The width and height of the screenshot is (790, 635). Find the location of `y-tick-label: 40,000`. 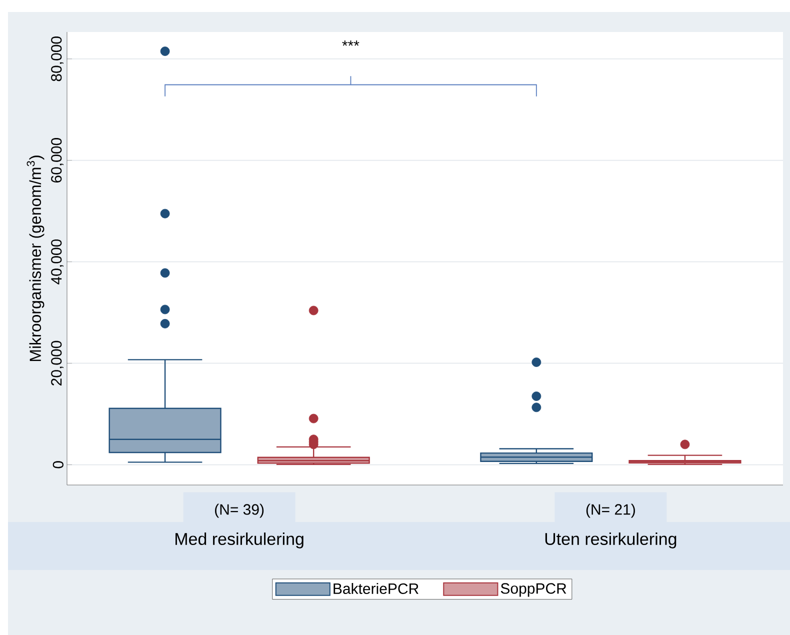

y-tick-label: 40,000 is located at coordinates (57, 261).